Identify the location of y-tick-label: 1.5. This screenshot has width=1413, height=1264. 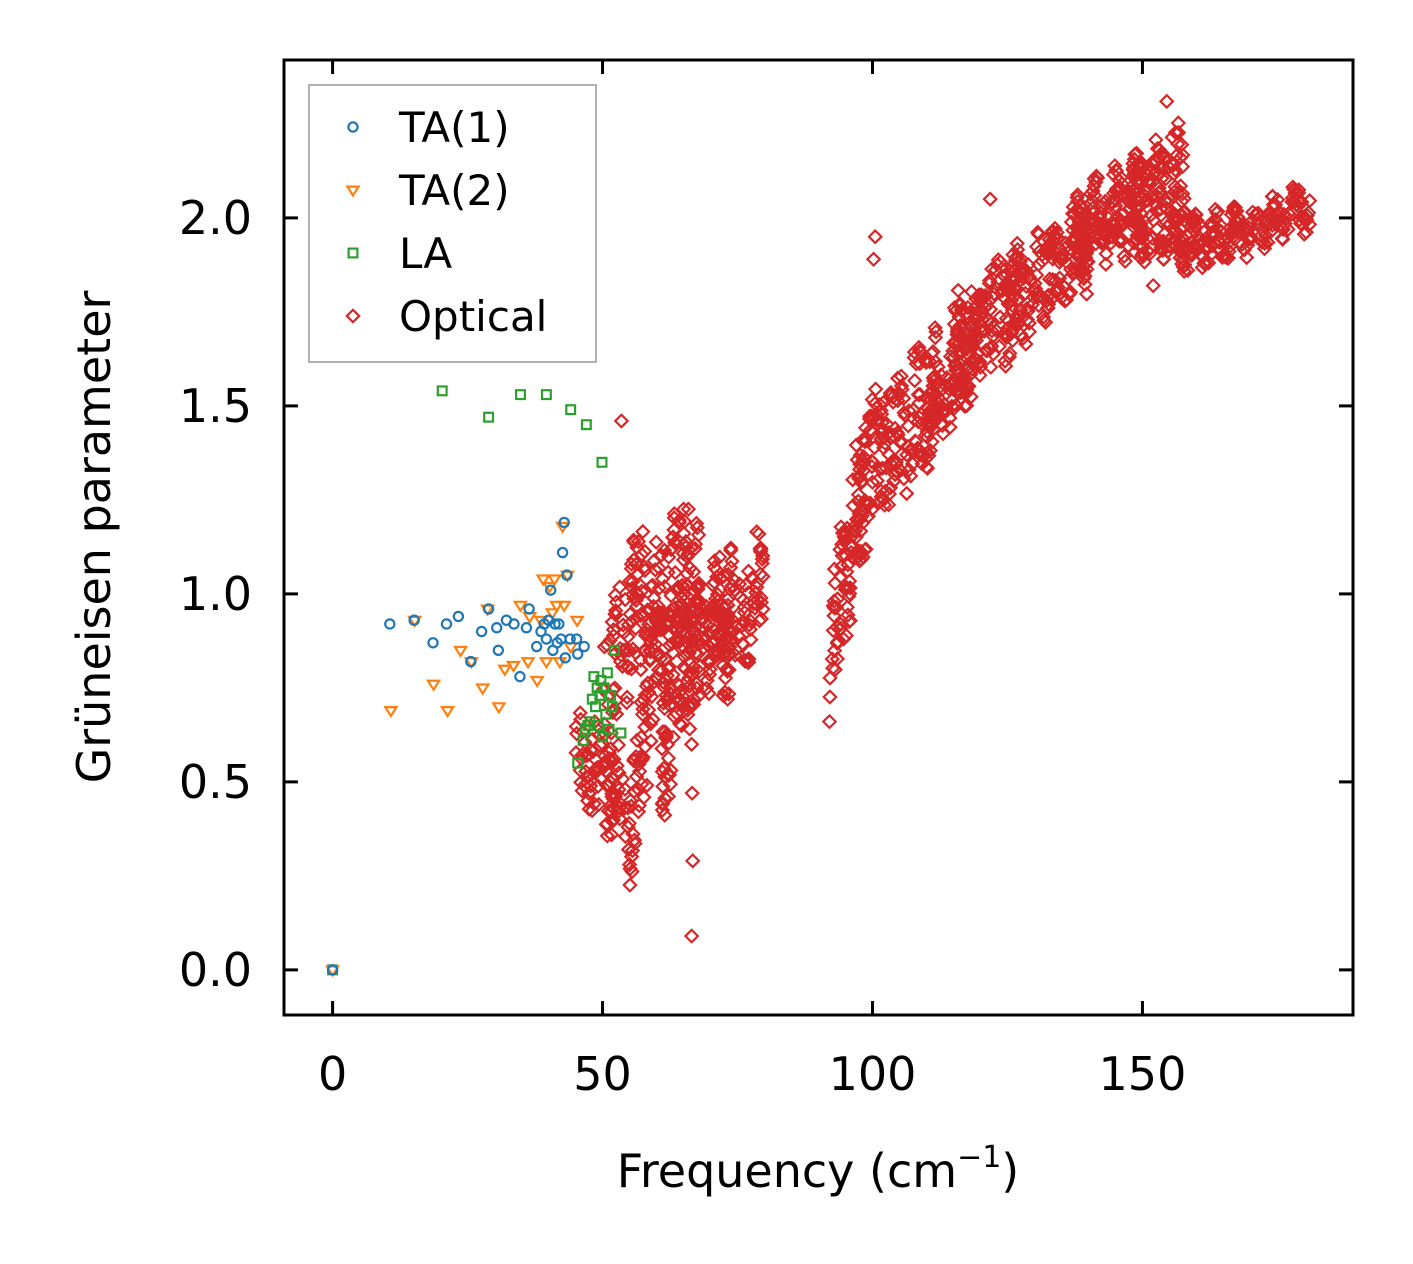
(215, 406).